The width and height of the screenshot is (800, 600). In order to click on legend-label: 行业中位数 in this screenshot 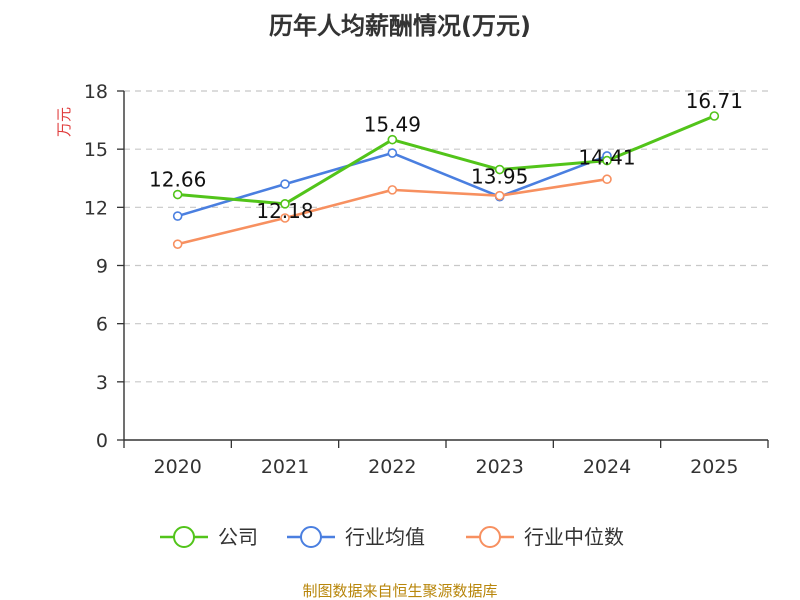, I will do `click(574, 537)`.